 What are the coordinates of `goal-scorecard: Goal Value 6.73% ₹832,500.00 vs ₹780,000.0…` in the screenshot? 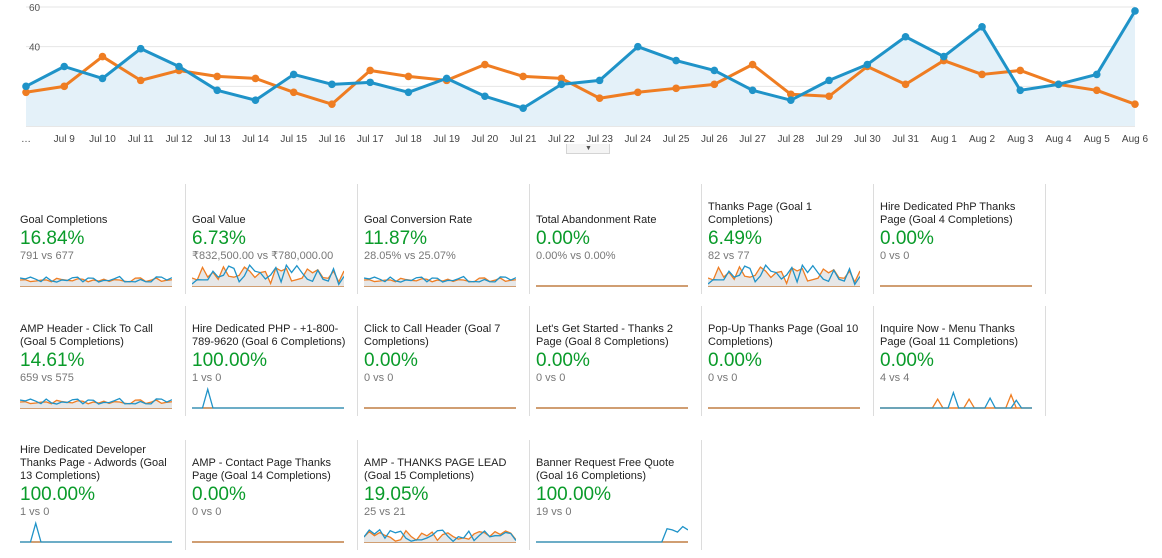 It's located at (272, 239).